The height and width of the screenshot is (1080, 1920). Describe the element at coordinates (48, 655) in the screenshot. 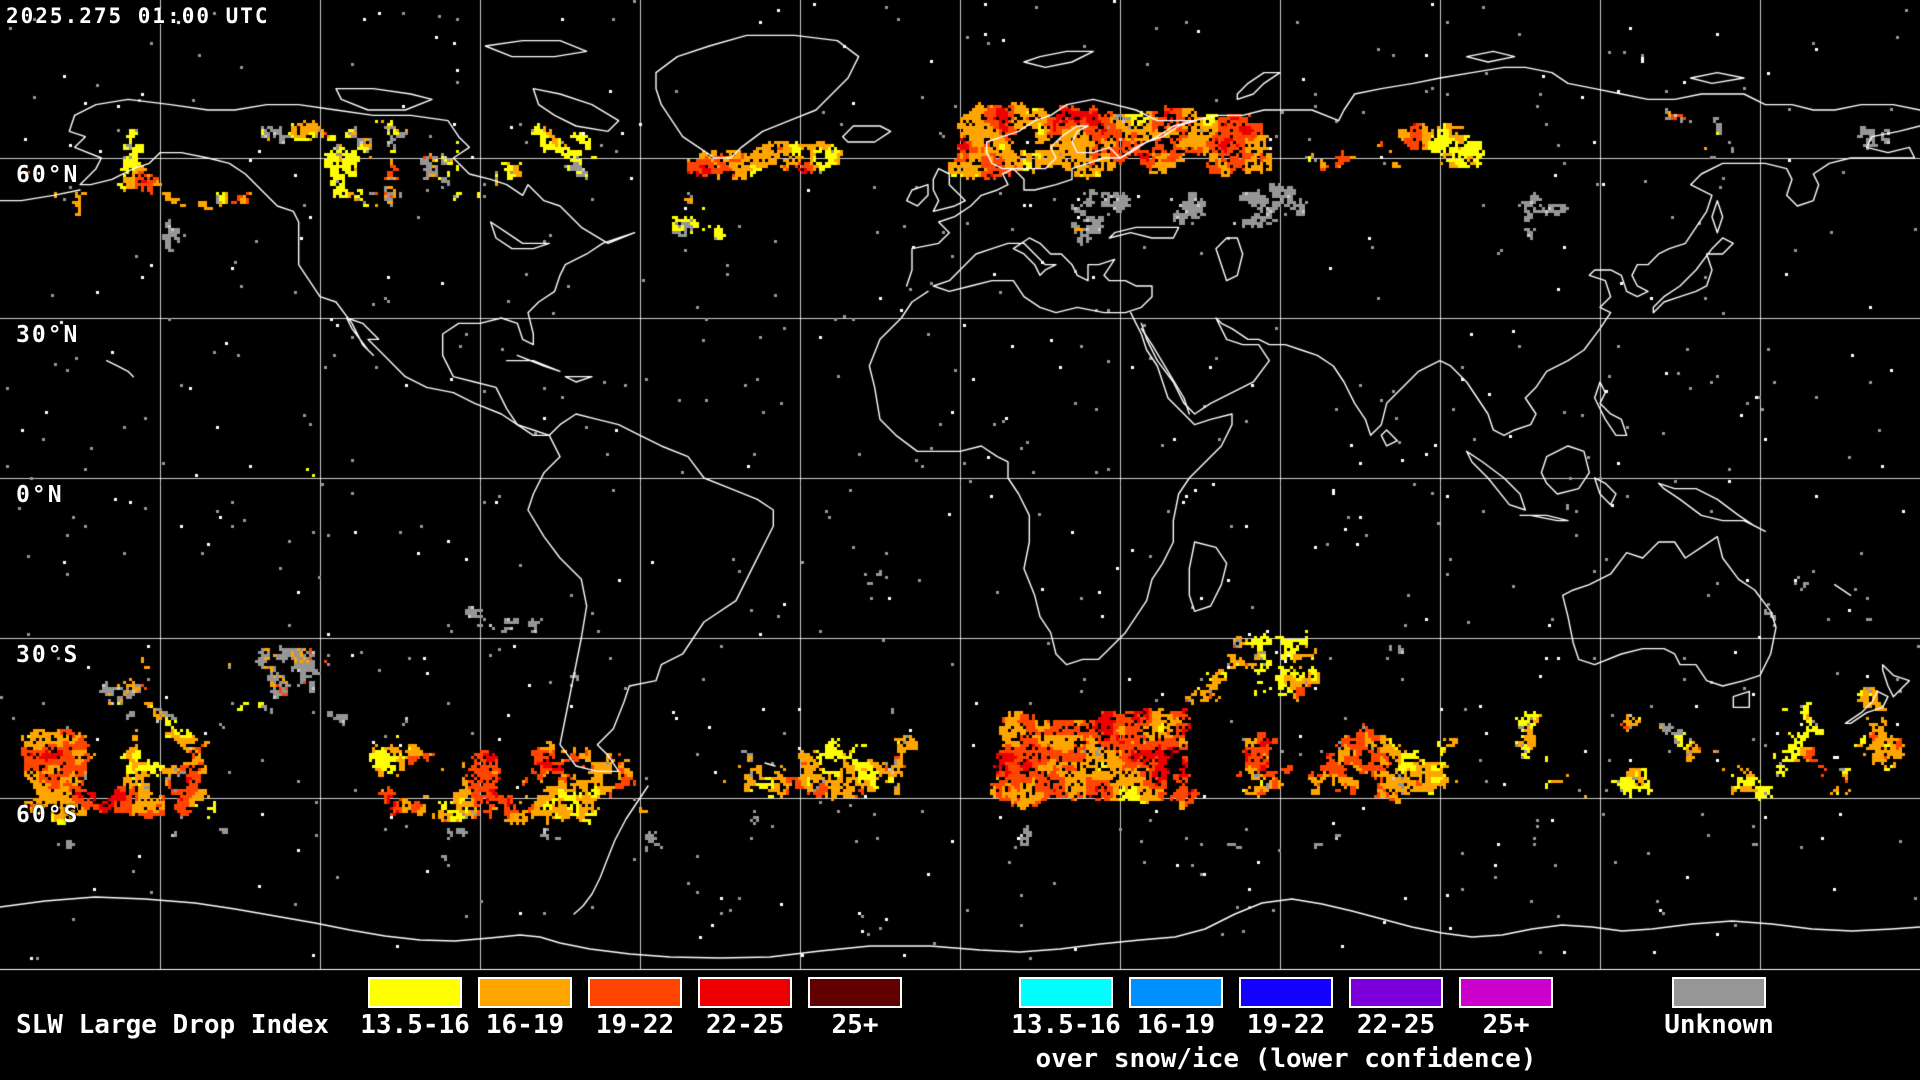

I see `lat-label-30s: 30°S` at that location.